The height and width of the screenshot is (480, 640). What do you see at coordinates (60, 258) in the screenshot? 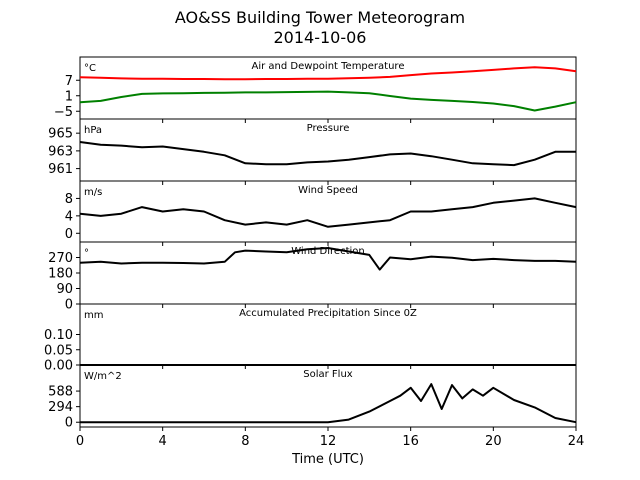
I see `wind_direction-ytick-label: 270` at bounding box center [60, 258].